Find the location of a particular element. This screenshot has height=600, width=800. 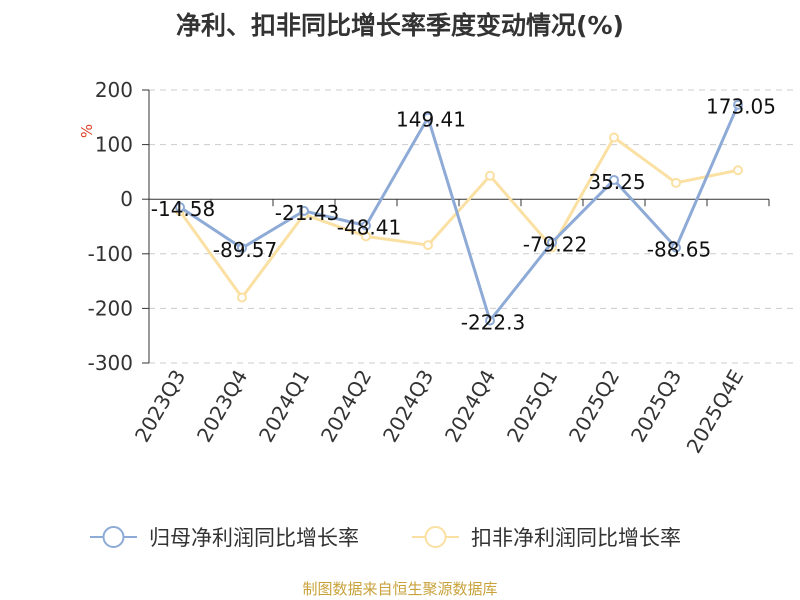

chart-title: 净利、扣非同比增长率季度变动情况(%) is located at coordinates (400, 25).